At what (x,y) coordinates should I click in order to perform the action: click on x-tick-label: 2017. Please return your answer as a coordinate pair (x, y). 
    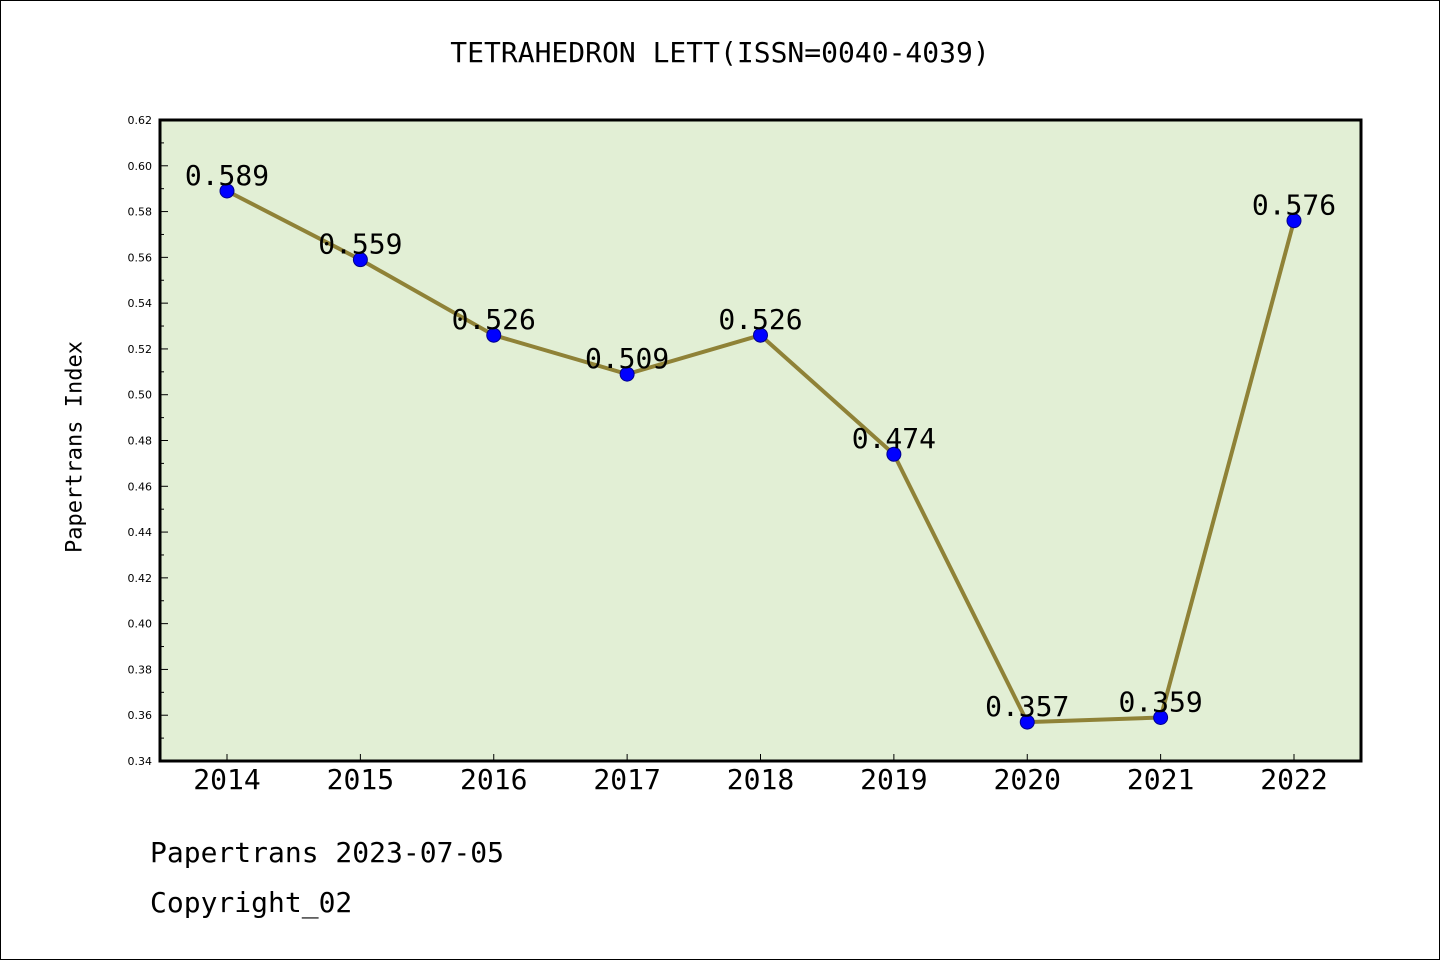
    Looking at the image, I should click on (626, 779).